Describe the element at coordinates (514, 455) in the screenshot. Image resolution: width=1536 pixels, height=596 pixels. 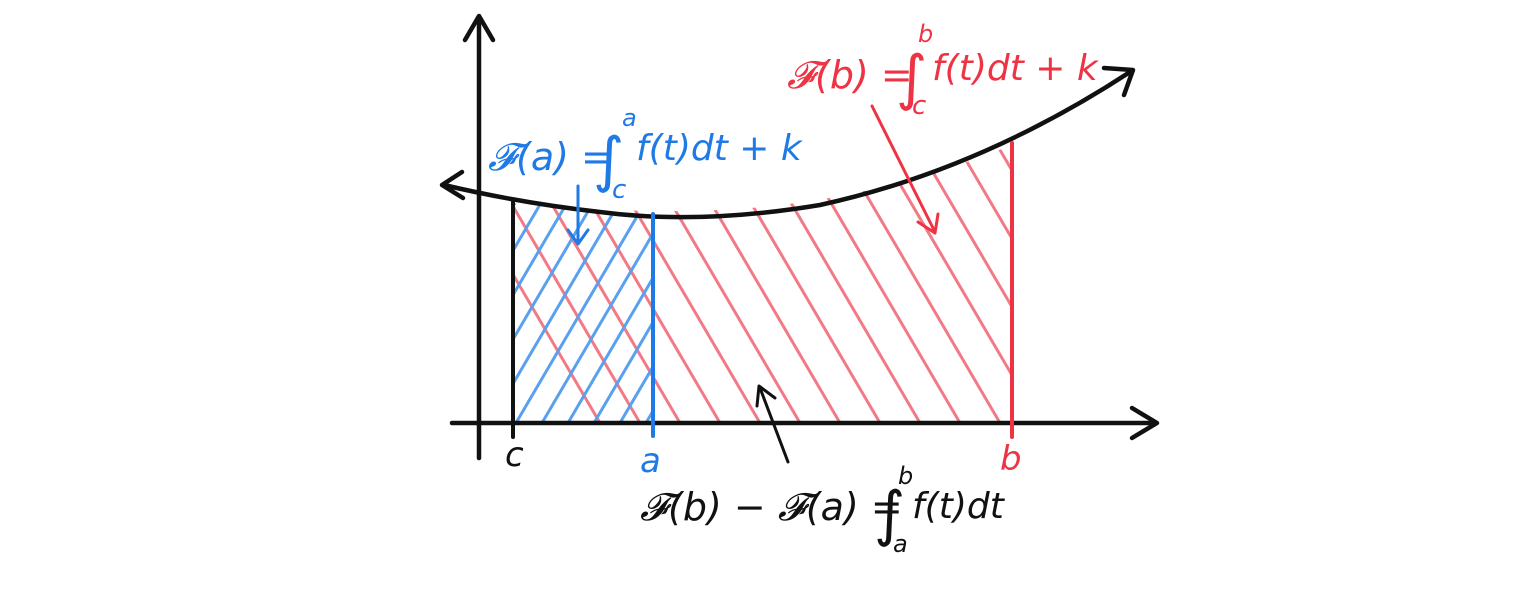
I see `label-c: c` at that location.